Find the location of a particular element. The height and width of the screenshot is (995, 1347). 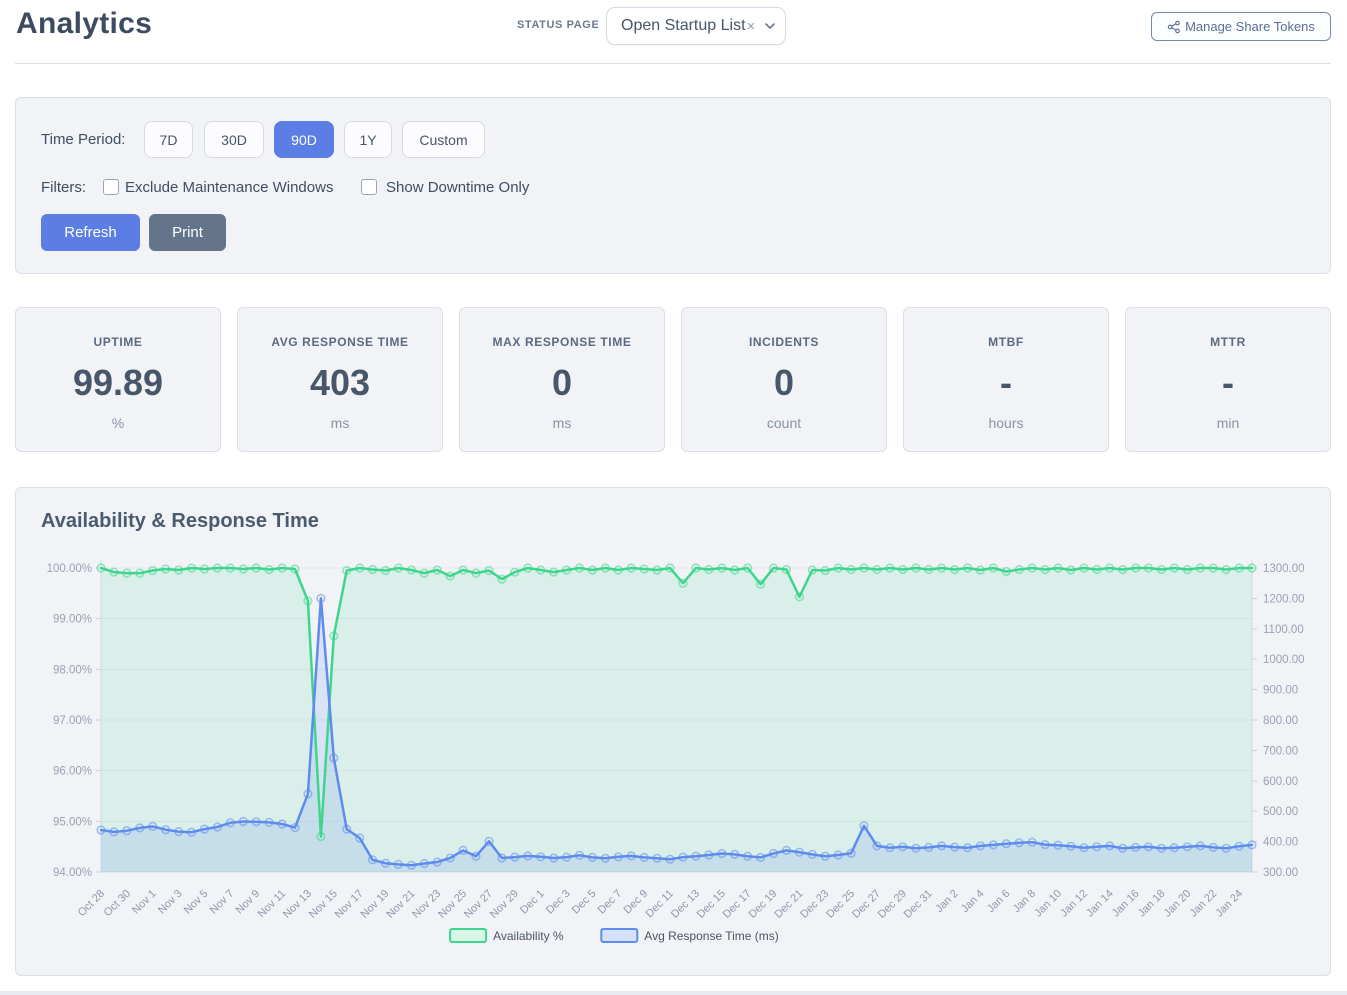

x-axis-label: Dec 3 is located at coordinates (558, 902).